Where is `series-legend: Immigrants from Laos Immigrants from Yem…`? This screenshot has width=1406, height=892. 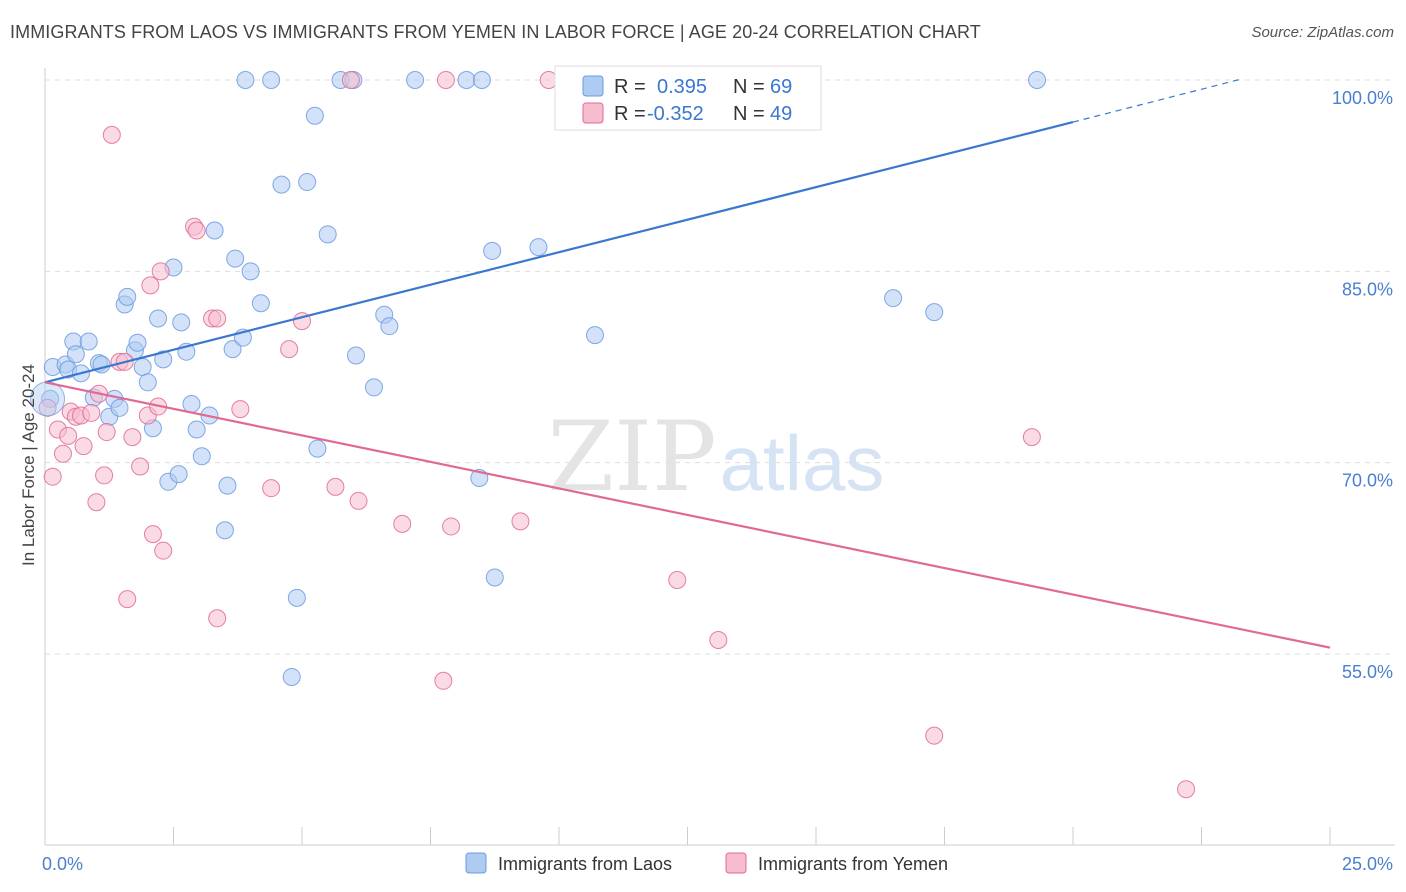 series-legend: Immigrants from Laos Immigrants from Yem… is located at coordinates (706, 863).